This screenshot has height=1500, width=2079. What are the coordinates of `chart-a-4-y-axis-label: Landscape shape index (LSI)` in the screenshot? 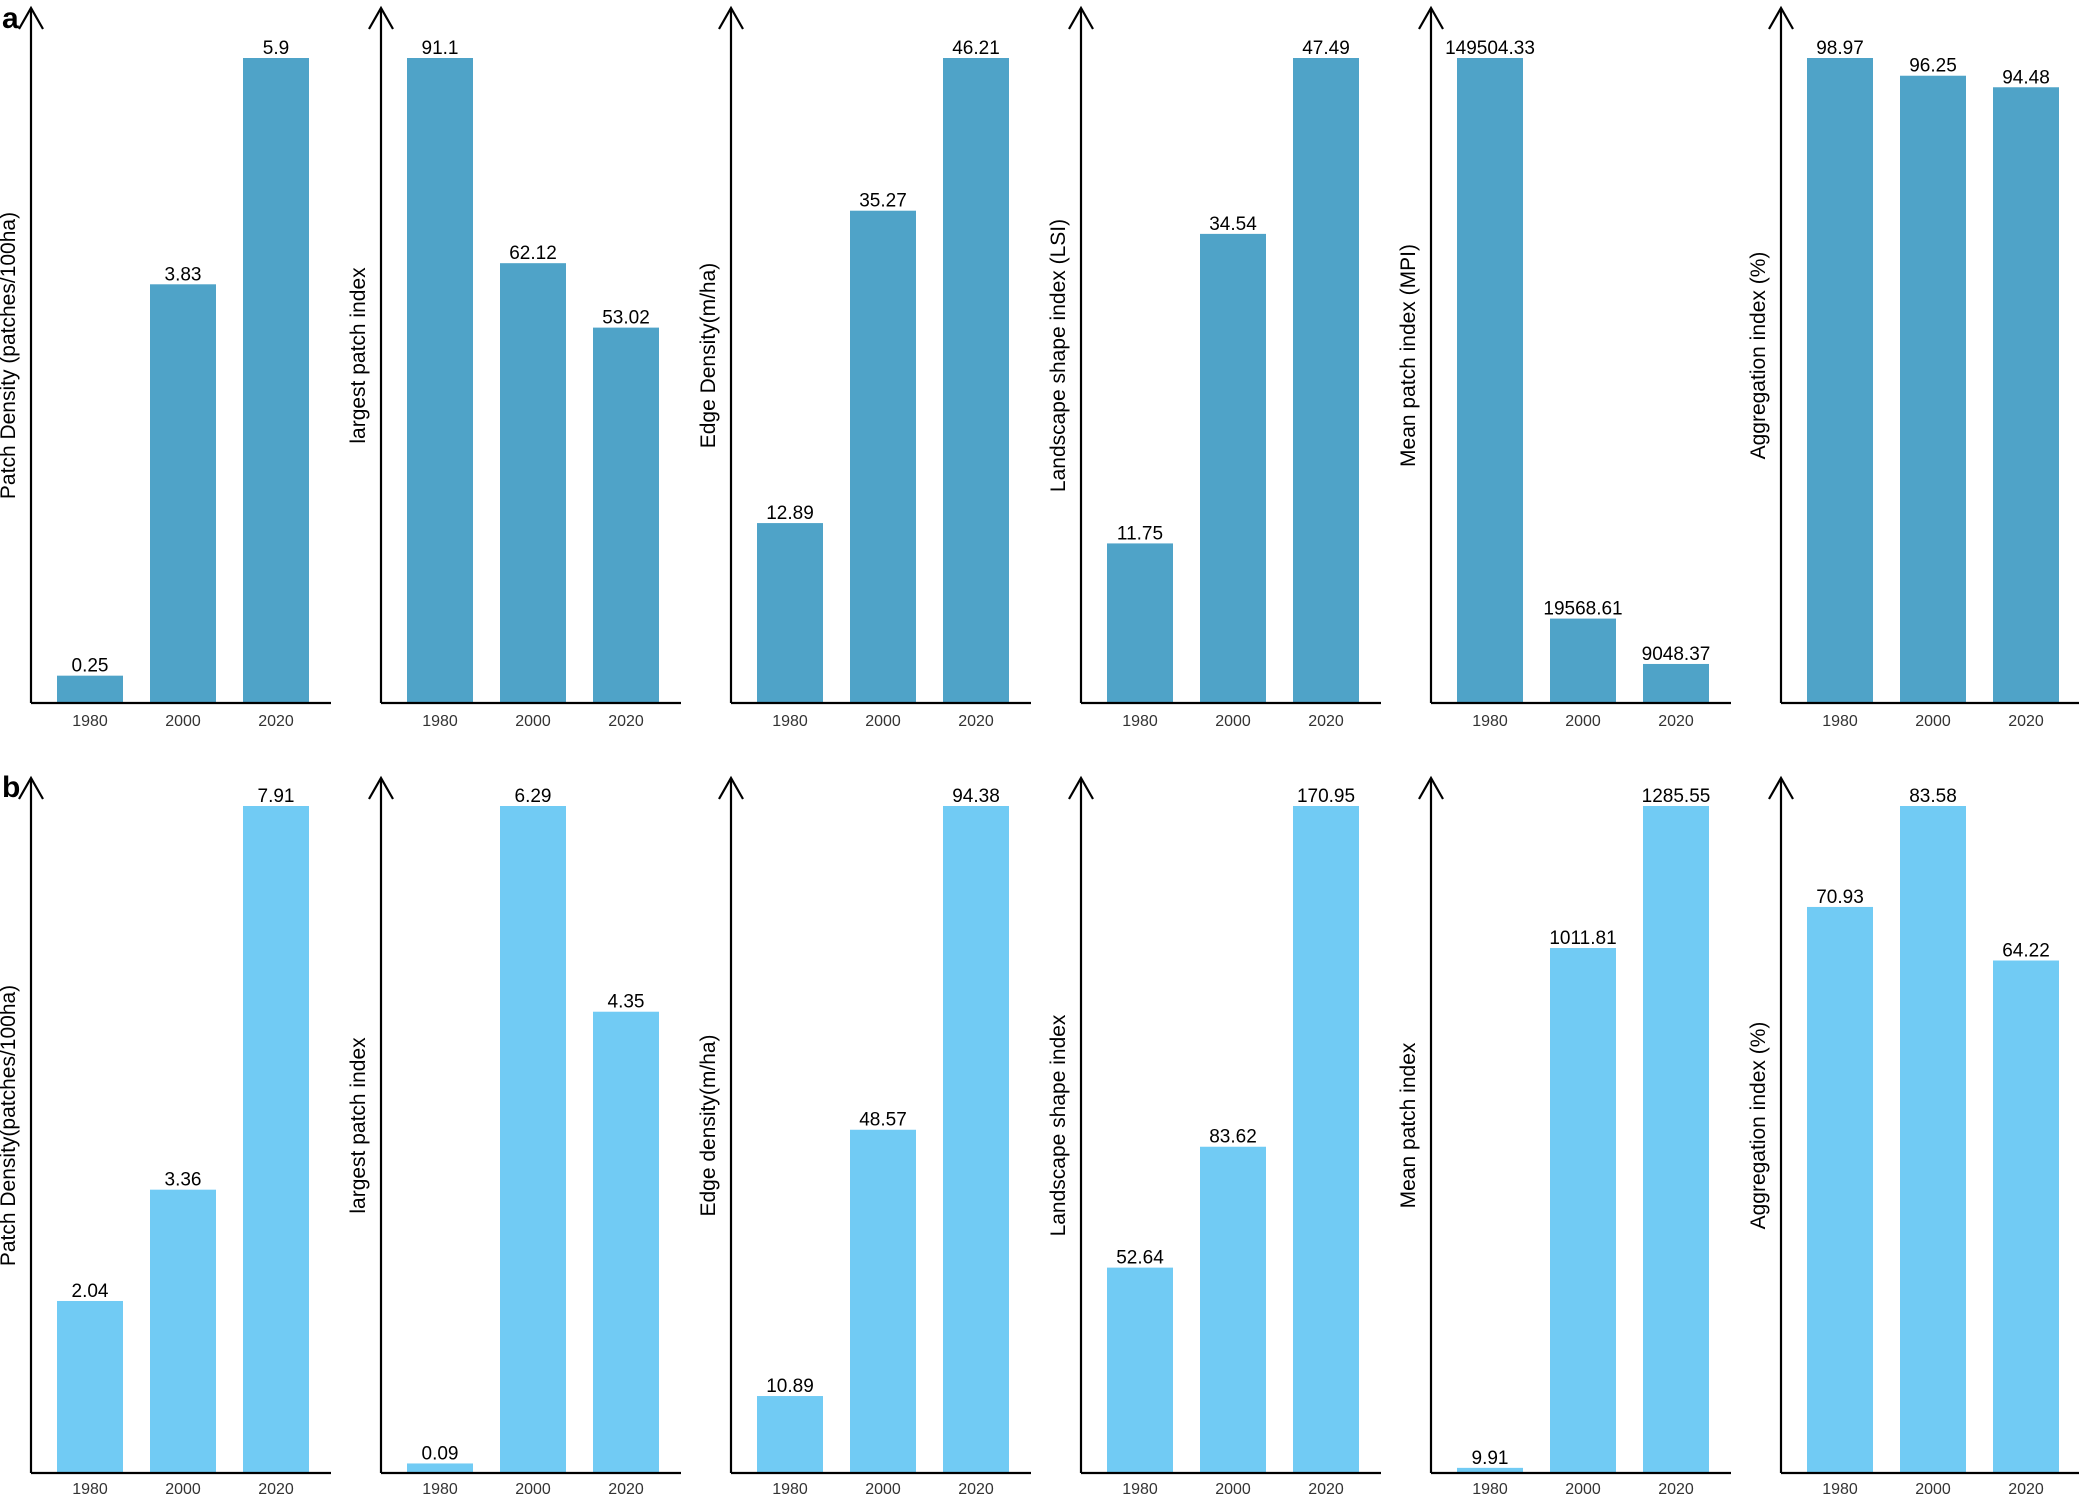 It's located at (1058, 355).